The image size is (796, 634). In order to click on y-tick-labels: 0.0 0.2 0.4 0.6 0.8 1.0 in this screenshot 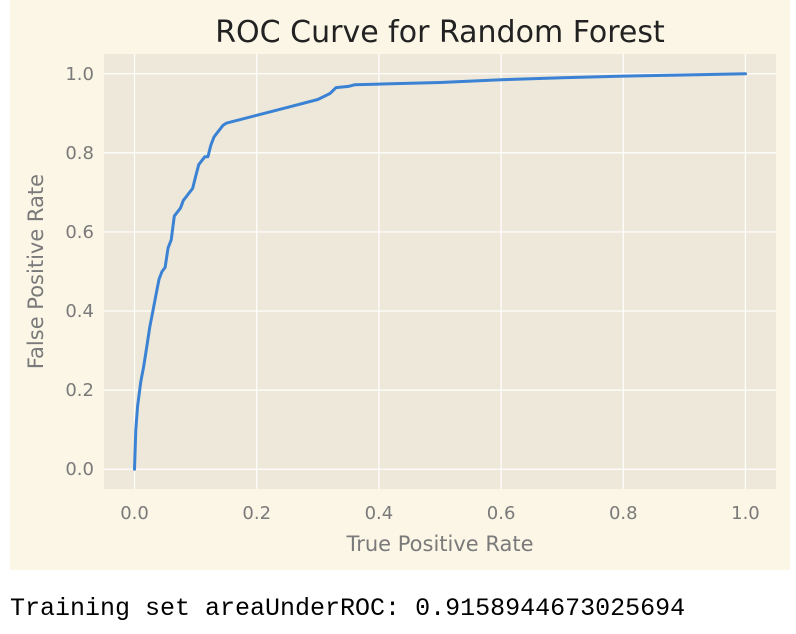, I will do `click(79, 272)`.